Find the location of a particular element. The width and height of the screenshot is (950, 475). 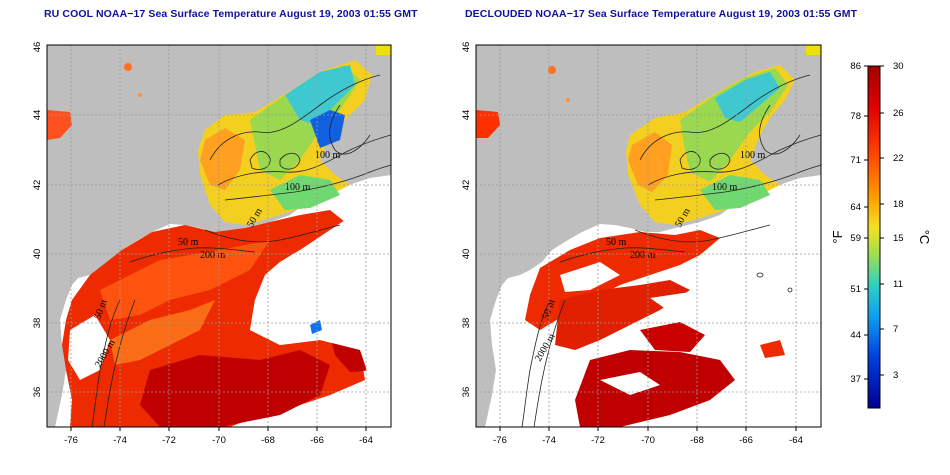

left-y-tick-label: 40 is located at coordinates (37, 254).